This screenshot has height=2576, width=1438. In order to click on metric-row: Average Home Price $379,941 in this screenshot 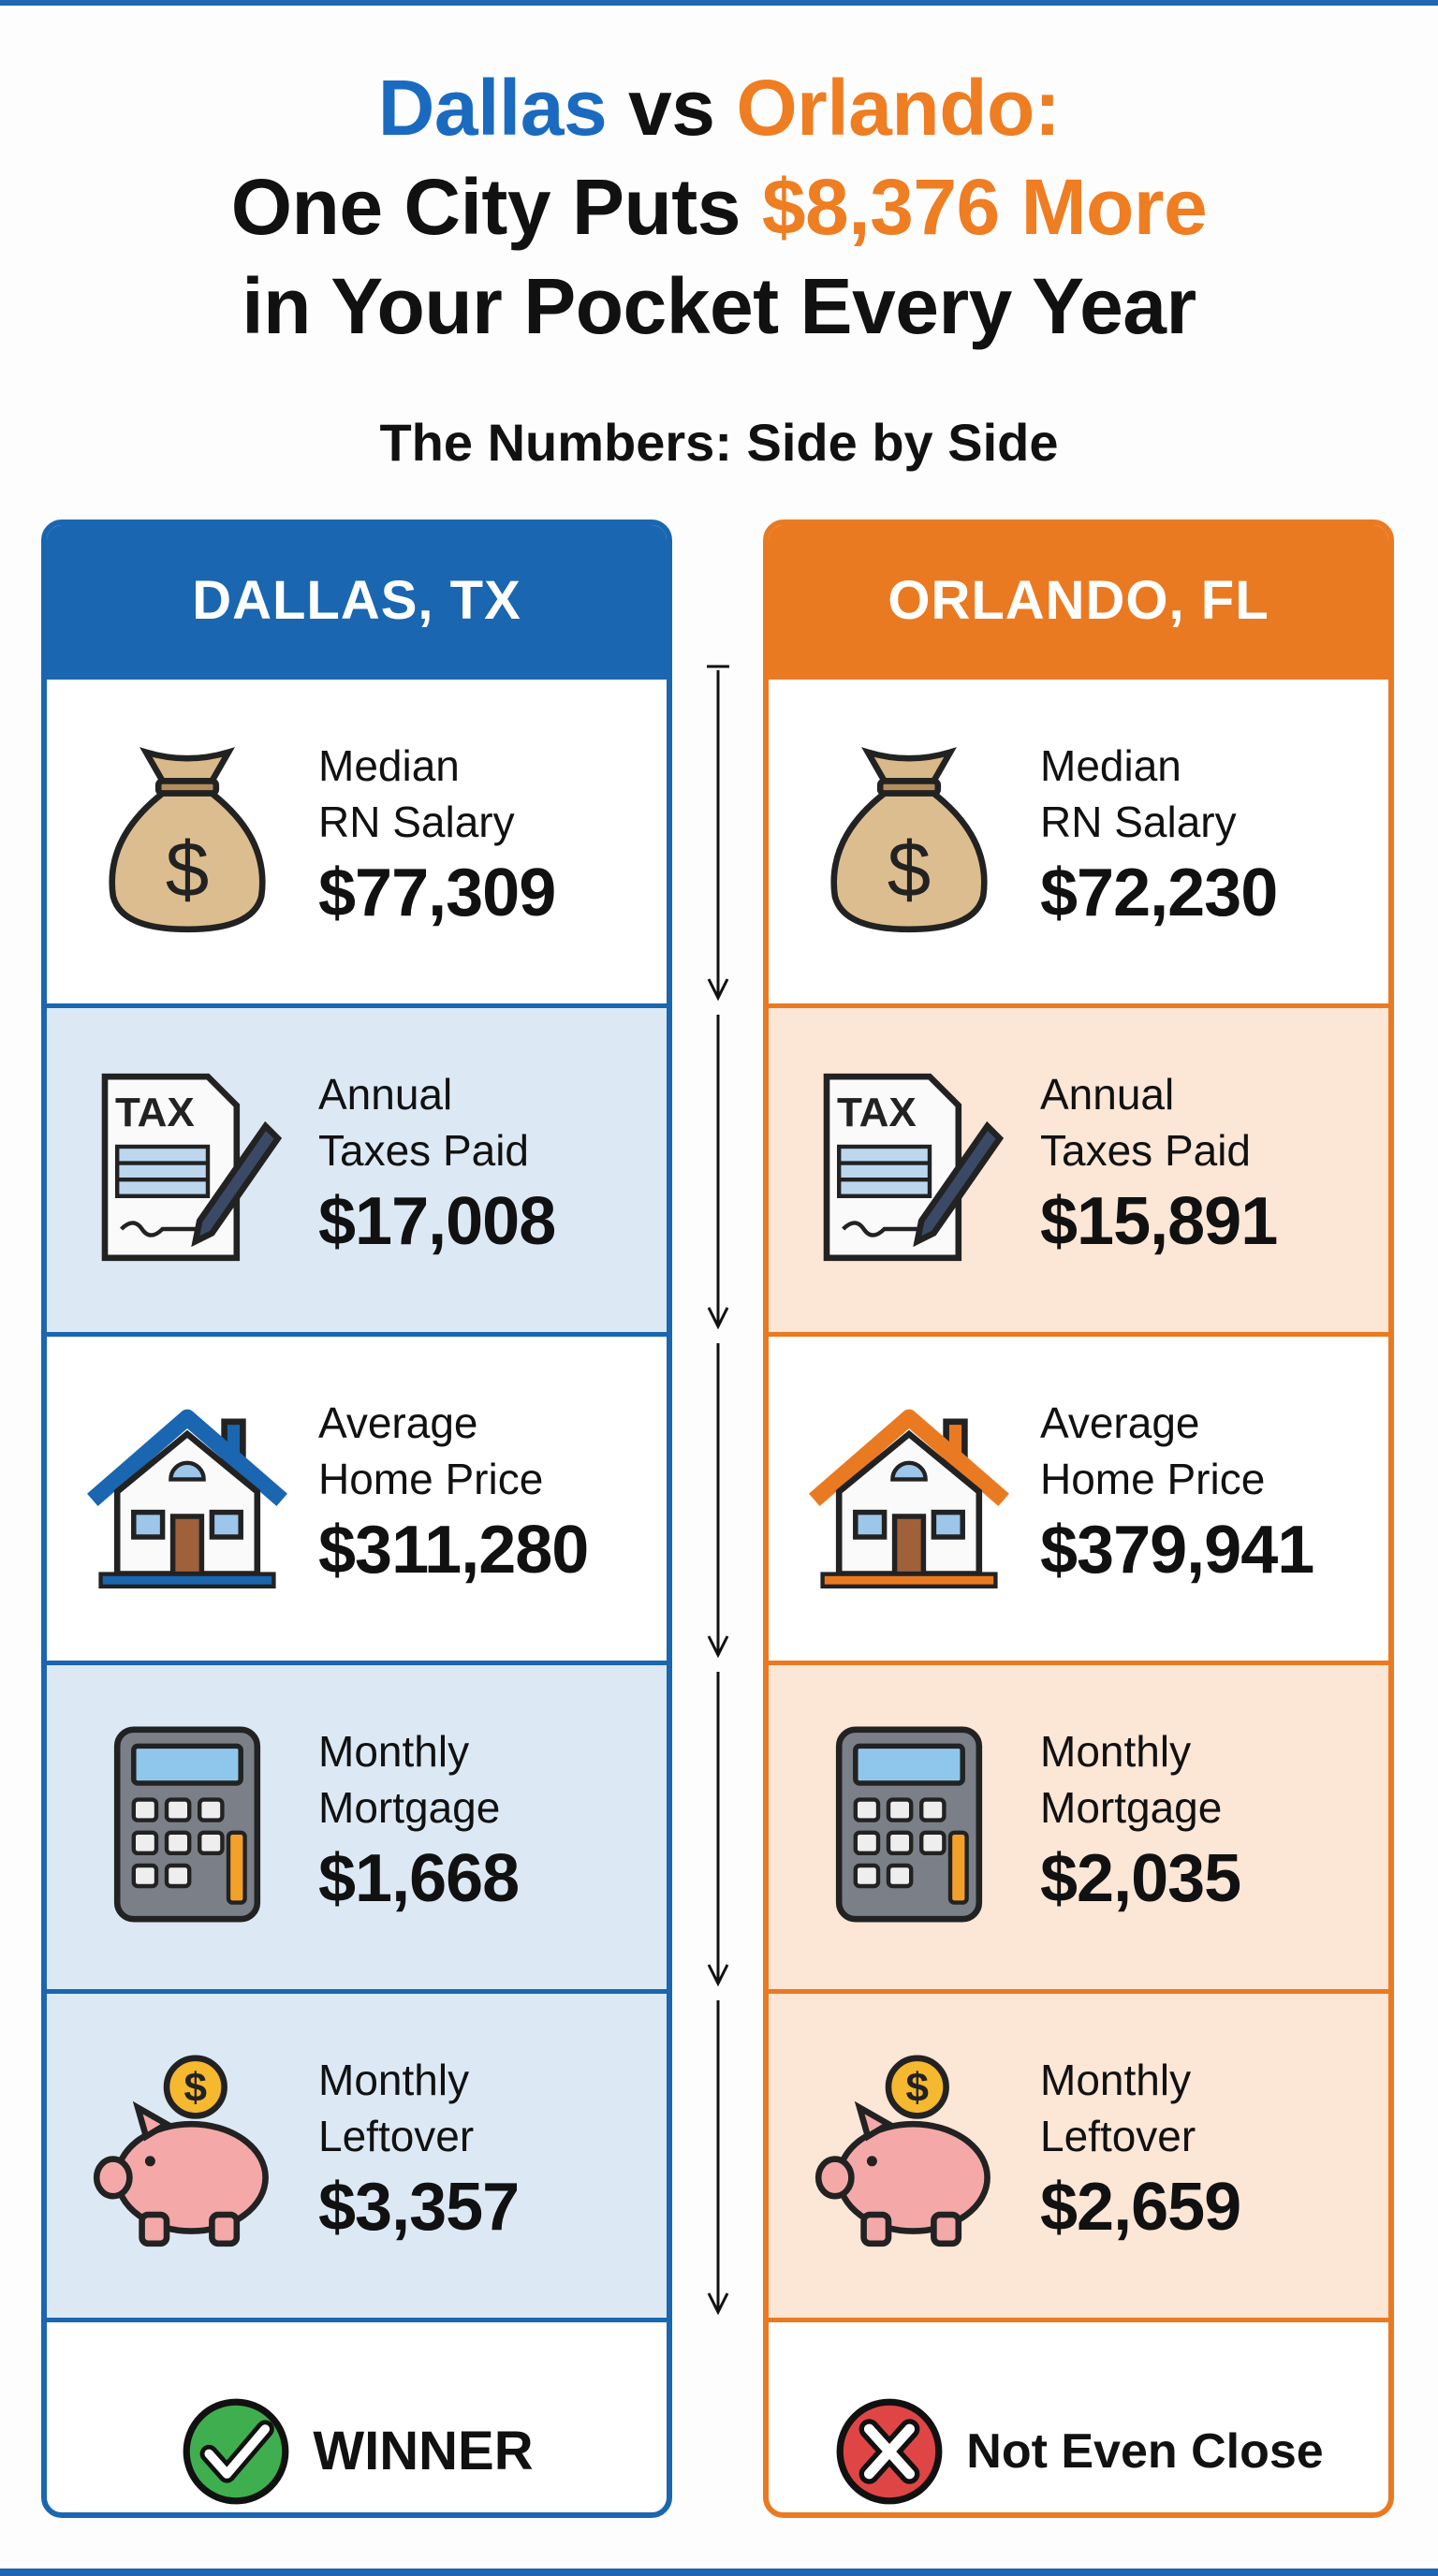, I will do `click(1078, 1496)`.